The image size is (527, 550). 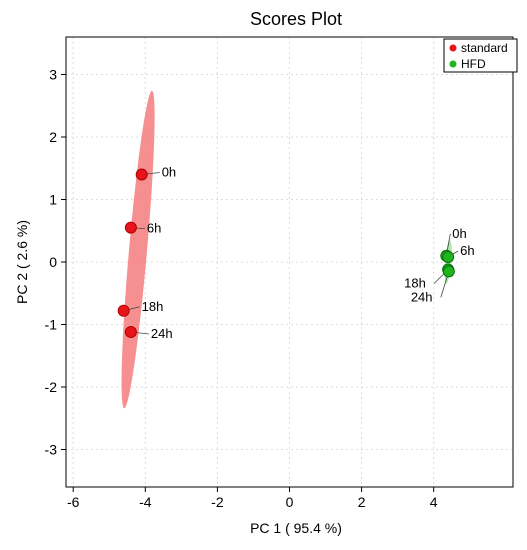 I want to click on x-tick-label: -4, so click(x=145, y=502).